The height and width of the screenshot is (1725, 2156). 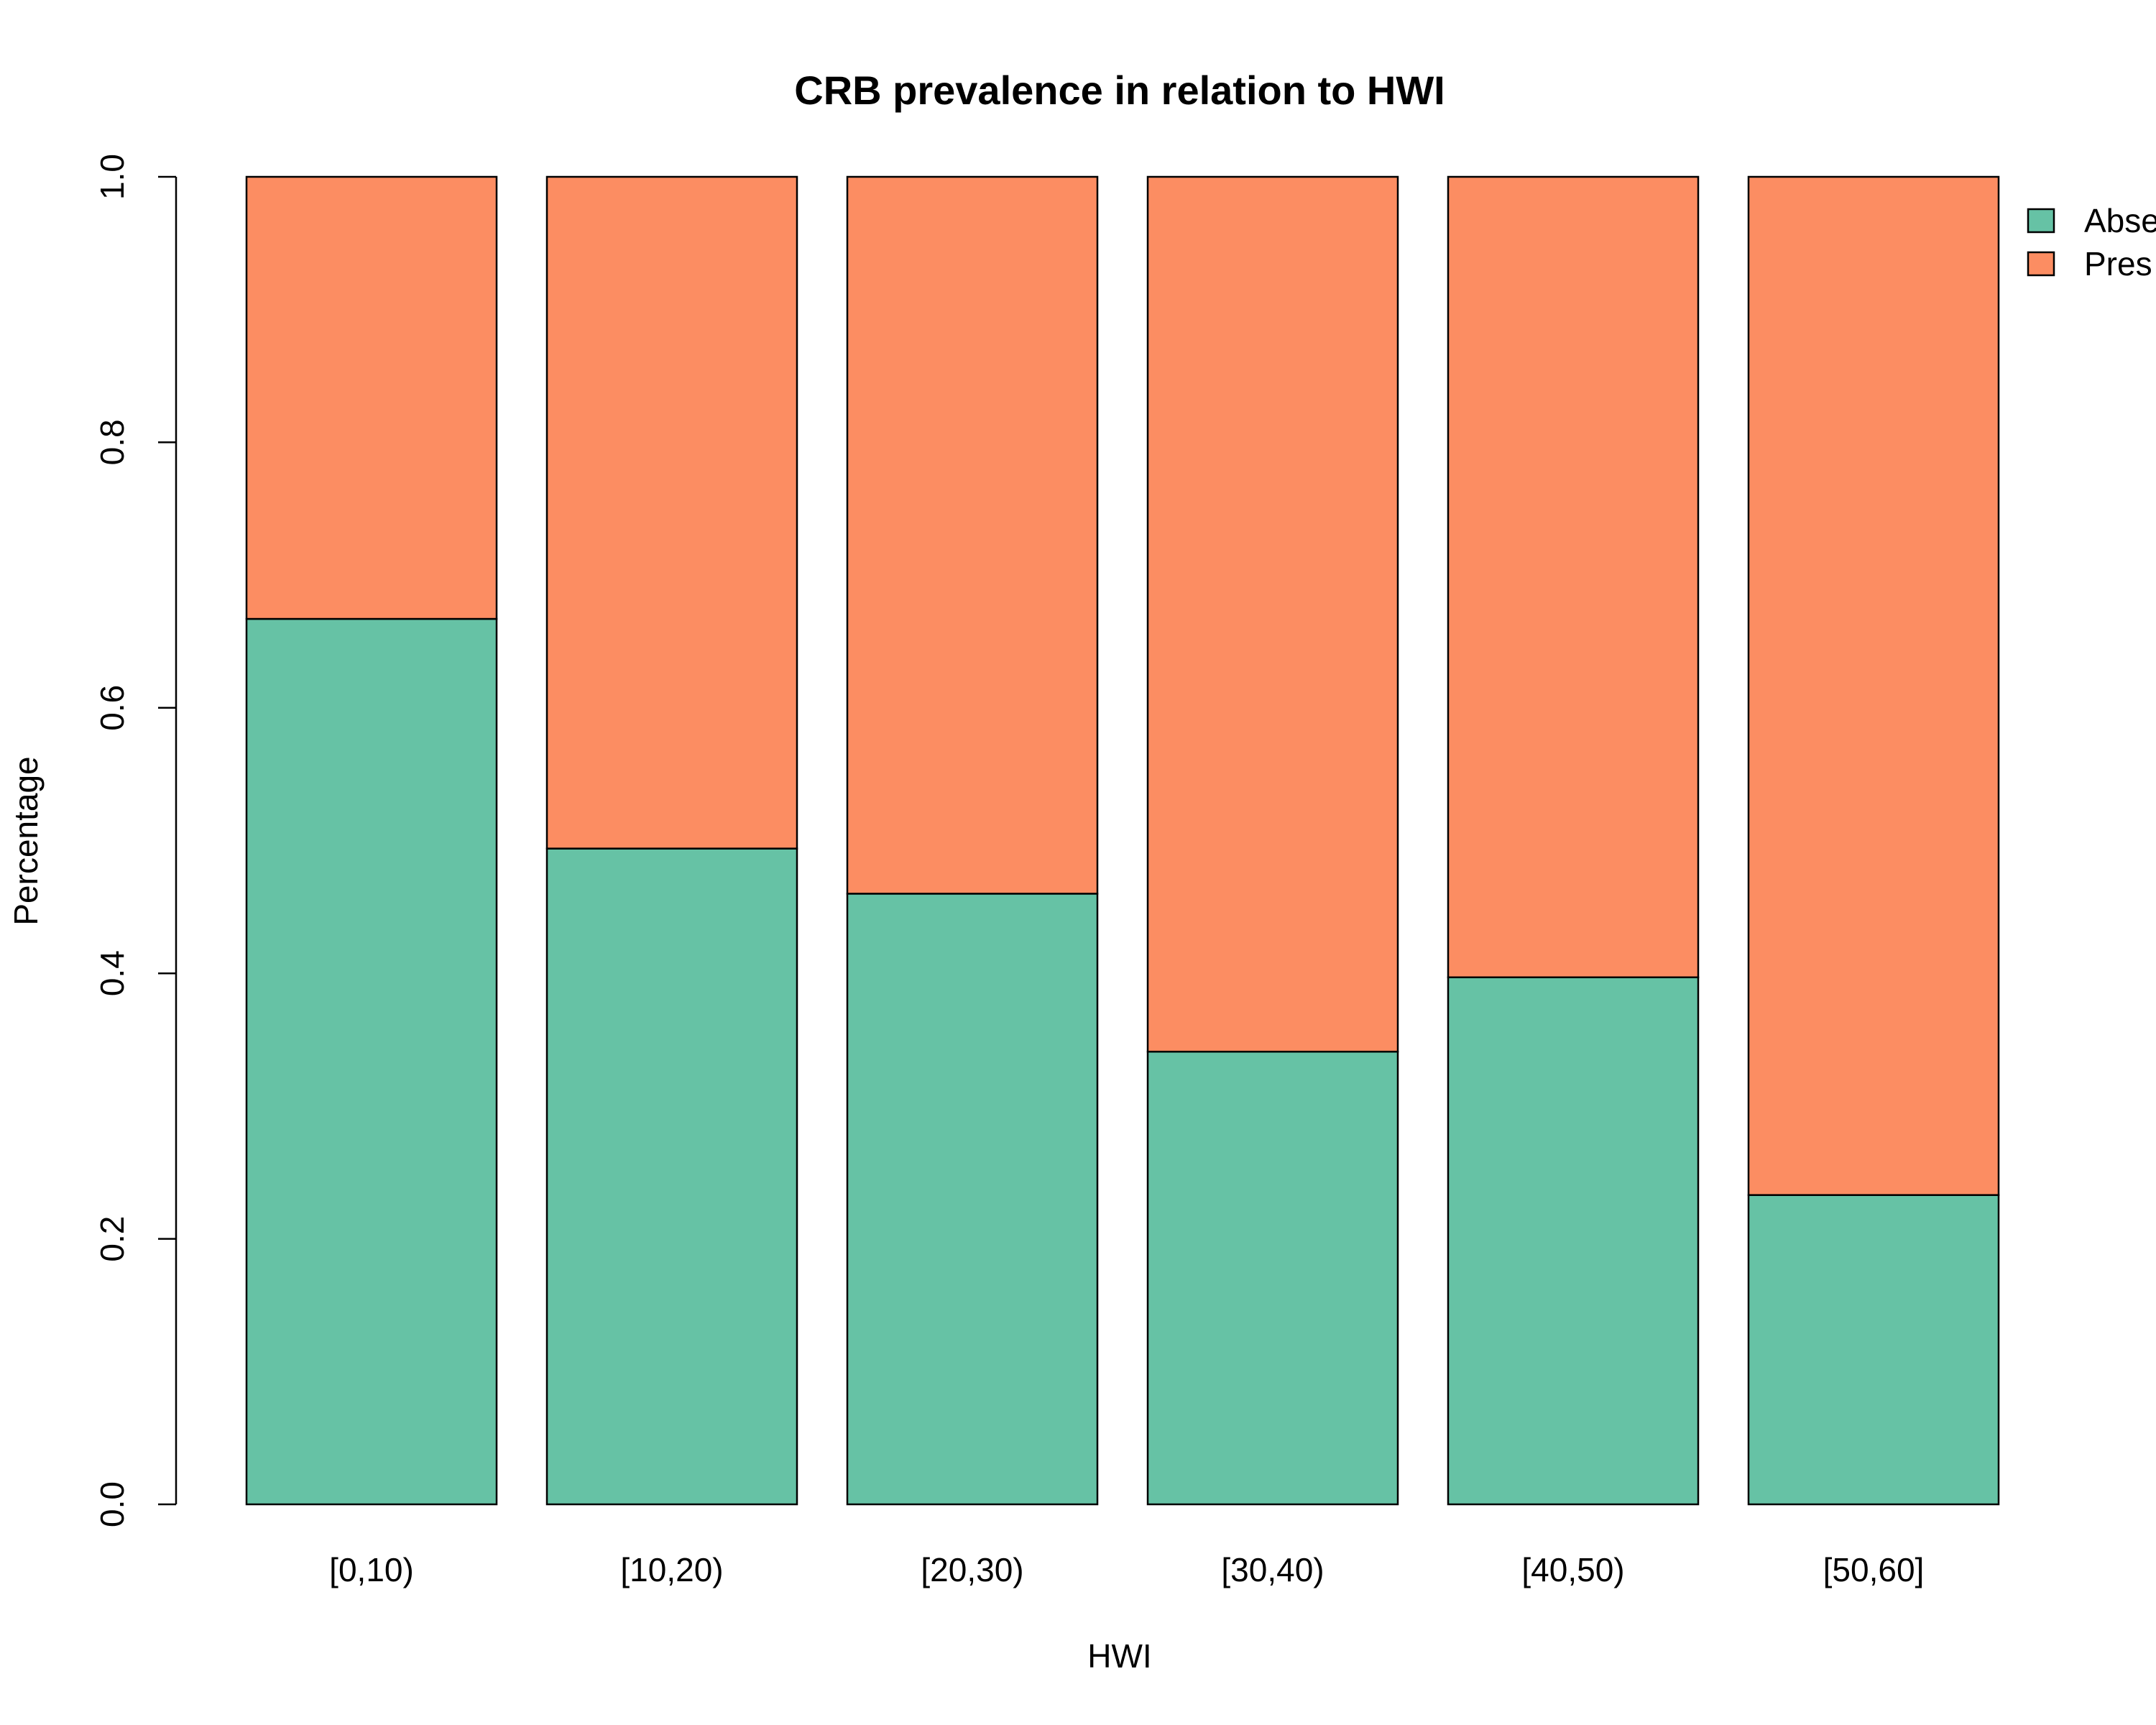 I want to click on legend-label-present: Pres, so click(x=2118, y=263).